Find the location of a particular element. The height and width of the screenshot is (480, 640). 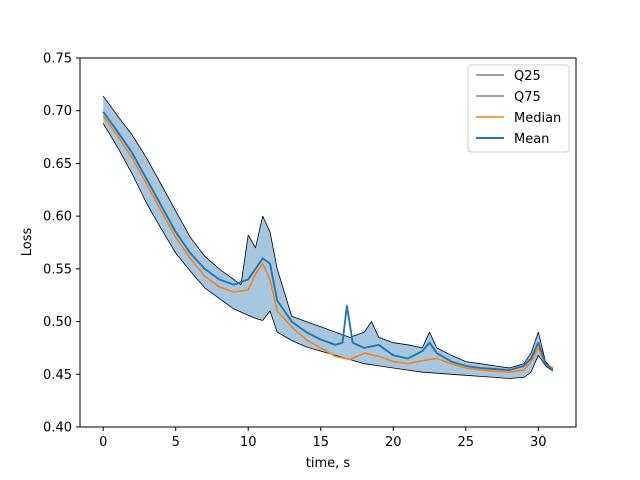

x-tick-label: 15 is located at coordinates (320, 442).